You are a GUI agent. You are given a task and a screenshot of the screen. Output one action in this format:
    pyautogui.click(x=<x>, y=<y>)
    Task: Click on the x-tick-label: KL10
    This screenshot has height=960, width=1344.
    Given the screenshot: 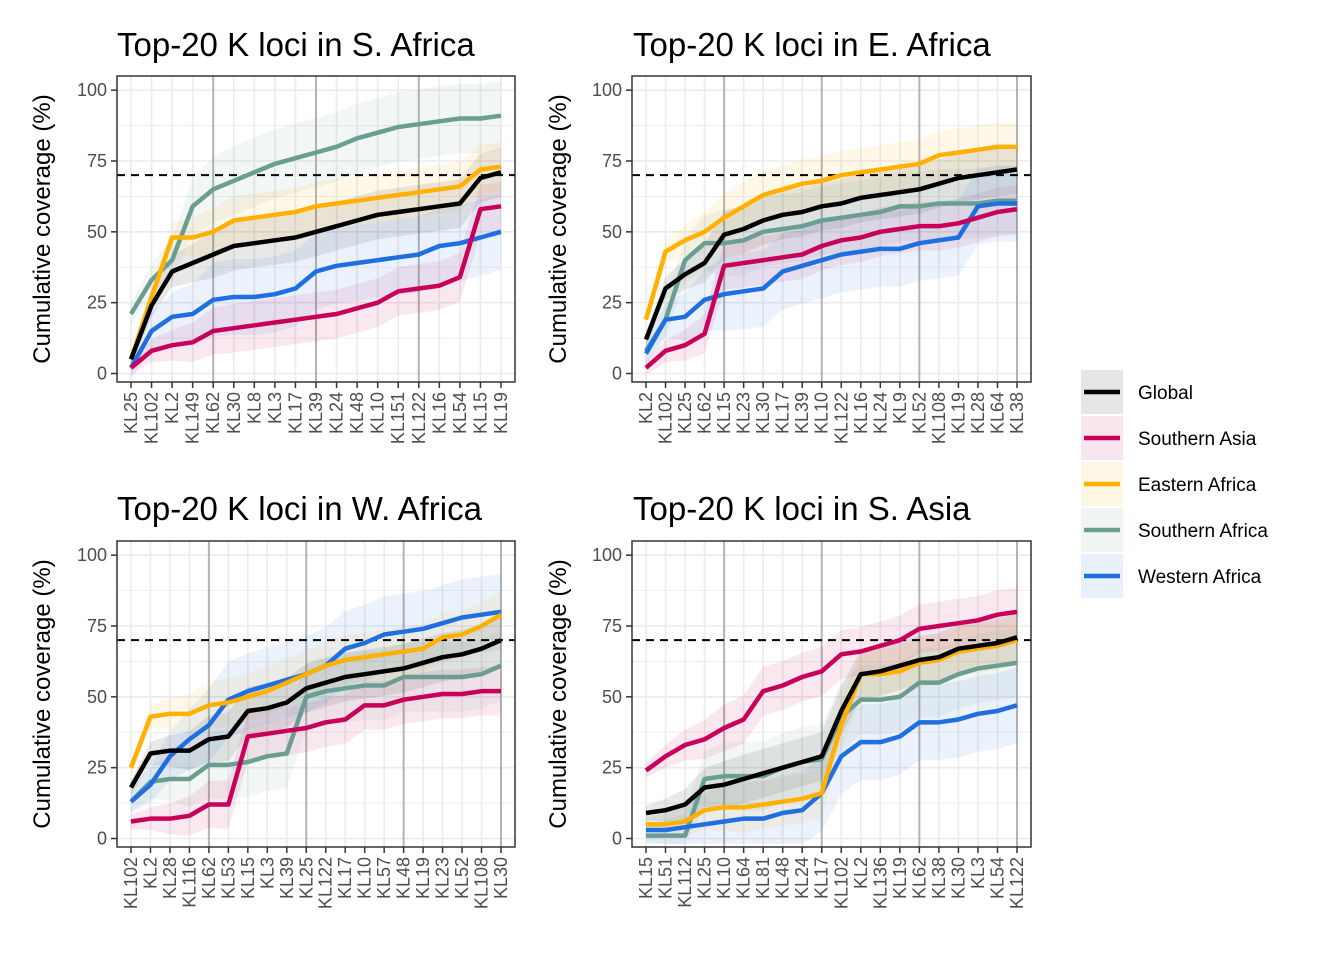 What is the action you would take?
    pyautogui.click(x=724, y=878)
    